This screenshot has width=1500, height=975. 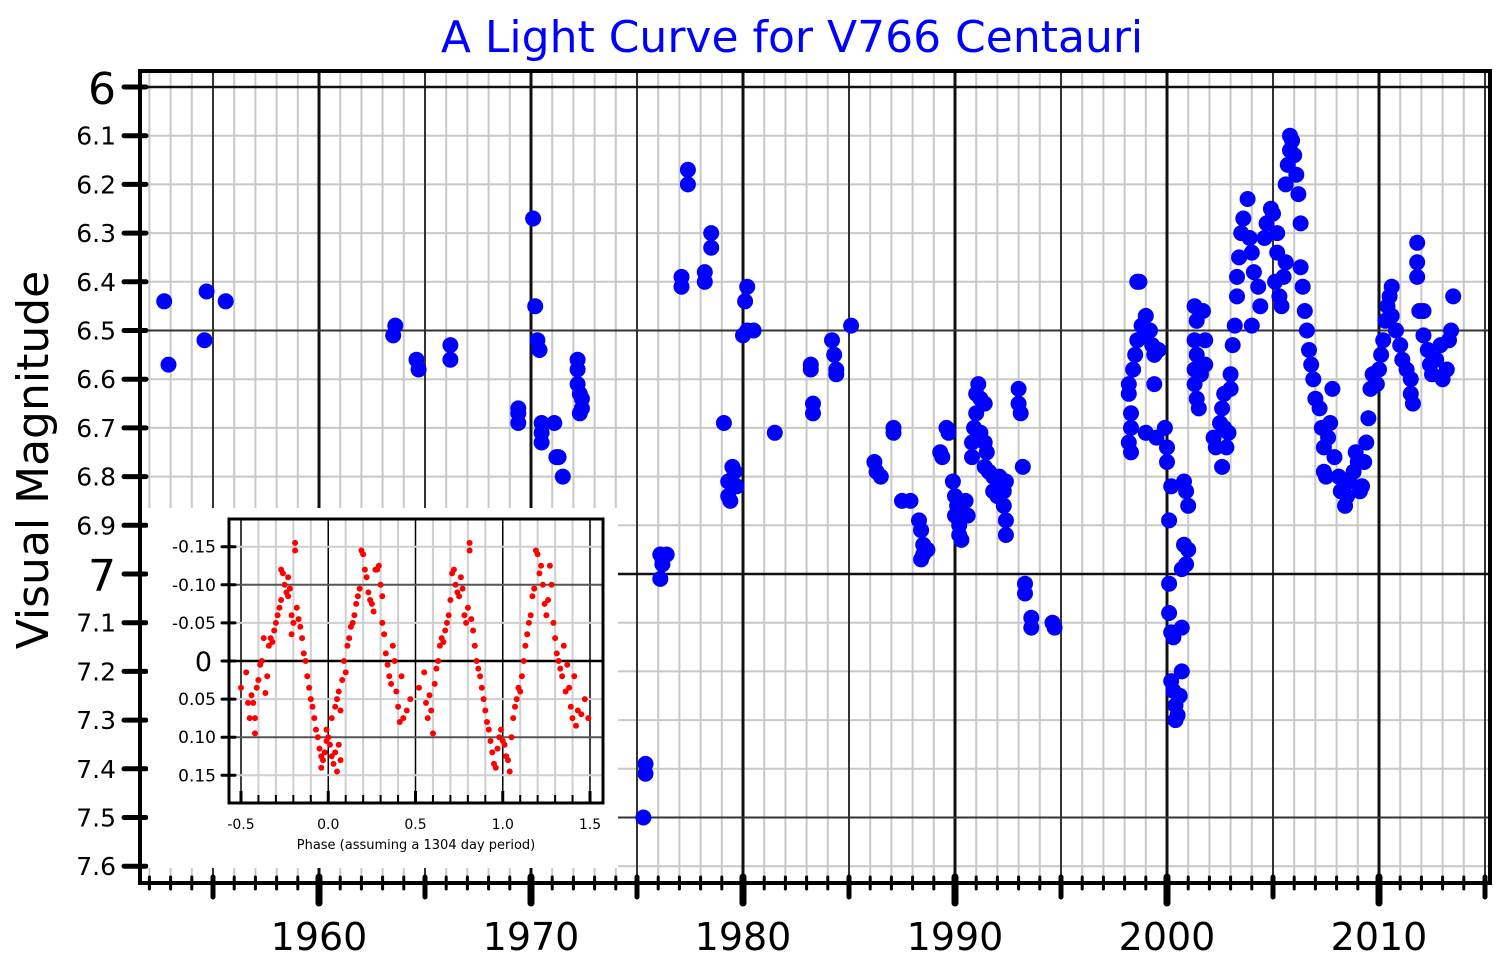 I want to click on y-tick-label: 7, so click(x=102, y=576).